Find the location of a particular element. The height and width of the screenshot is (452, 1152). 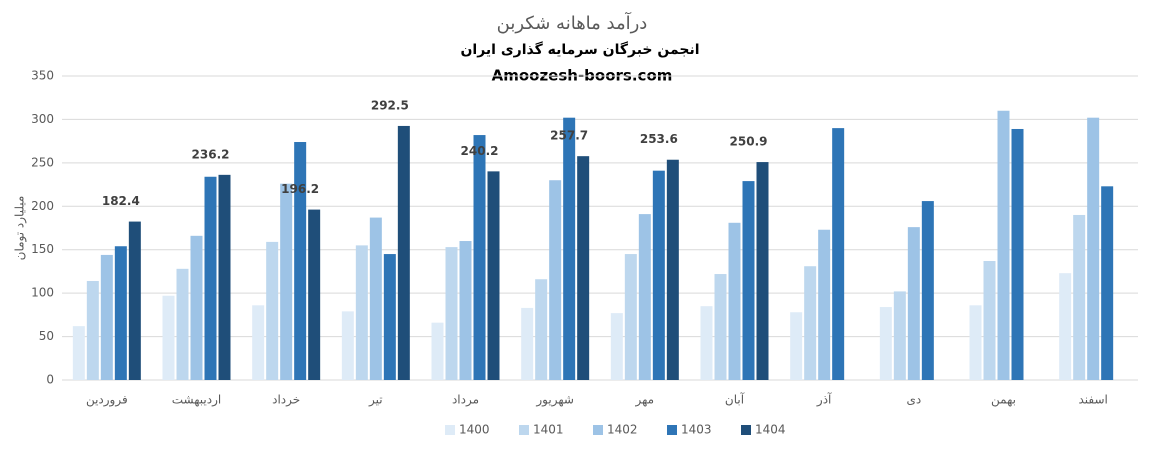

y-tick-label: 50 is located at coordinates (46, 336).